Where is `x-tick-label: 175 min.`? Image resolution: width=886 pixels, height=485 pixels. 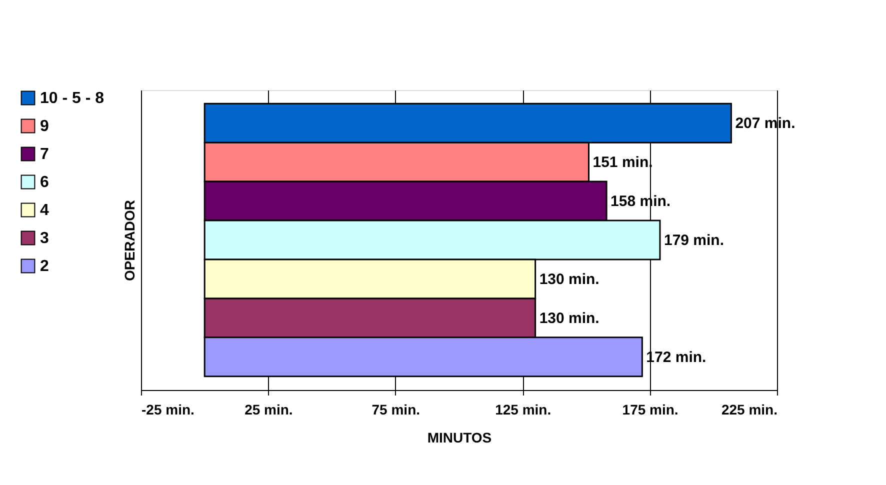
x-tick-label: 175 min. is located at coordinates (650, 410).